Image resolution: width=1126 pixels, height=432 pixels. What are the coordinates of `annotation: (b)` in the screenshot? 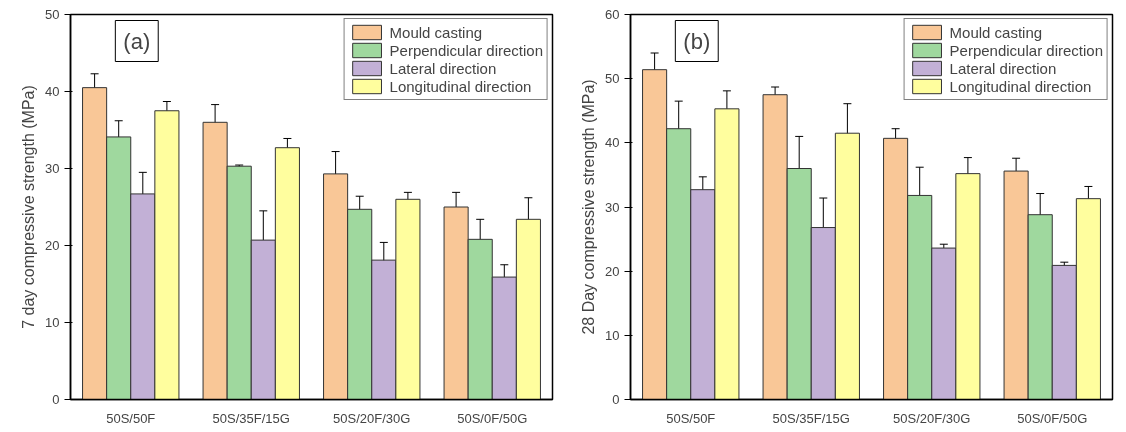 It's located at (697, 41).